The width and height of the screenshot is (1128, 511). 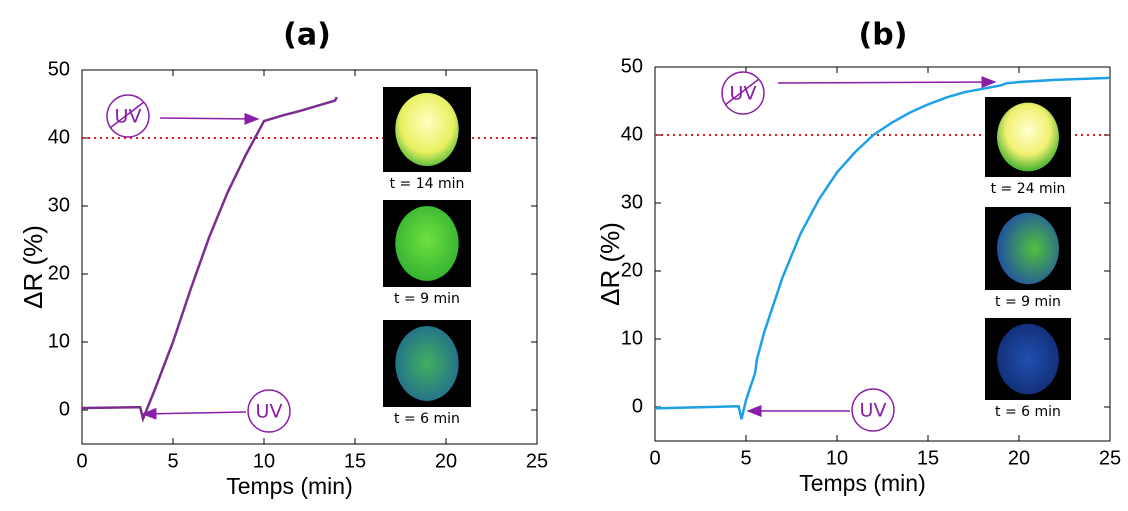 What do you see at coordinates (427, 184) in the screenshot?
I see `inset-label: t = 14 min` at bounding box center [427, 184].